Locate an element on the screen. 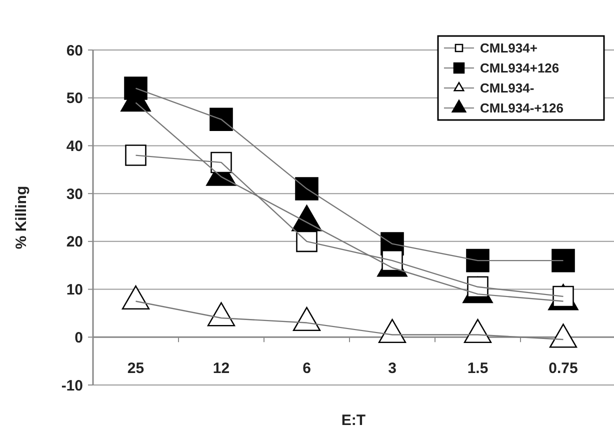 The width and height of the screenshot is (614, 433). y-tick-label: 50 is located at coordinates (74, 99).